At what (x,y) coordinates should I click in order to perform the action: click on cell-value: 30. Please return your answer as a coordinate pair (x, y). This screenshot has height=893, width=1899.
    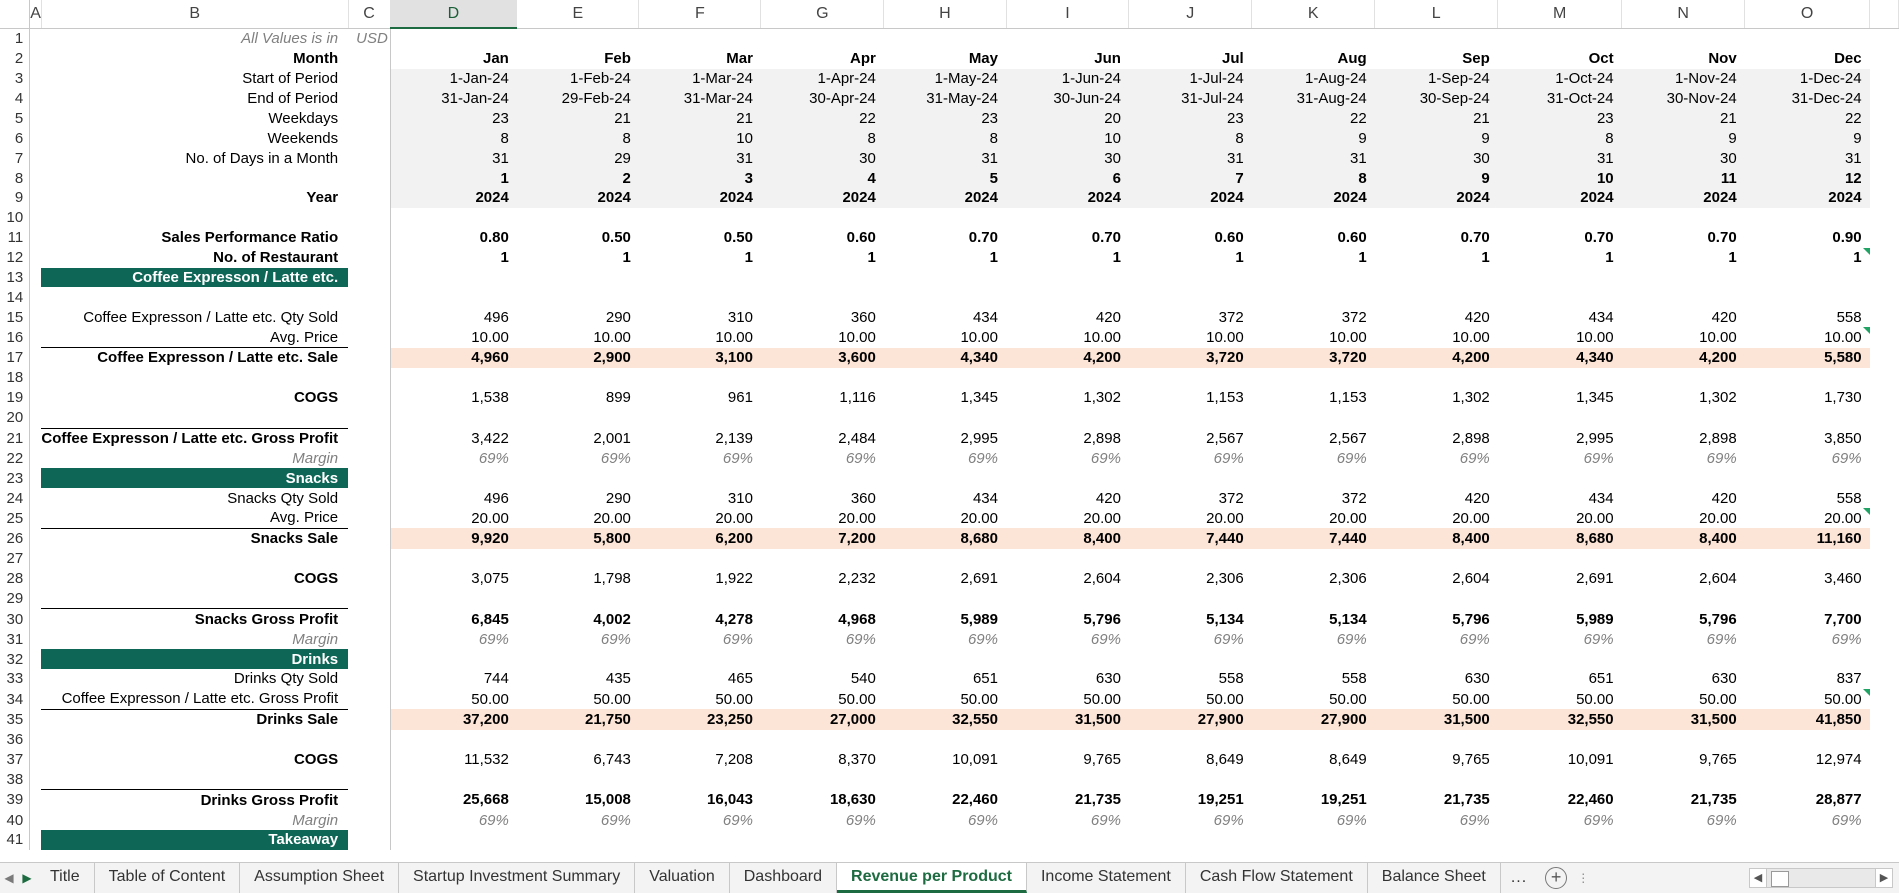
    Looking at the image, I should click on (1436, 158).